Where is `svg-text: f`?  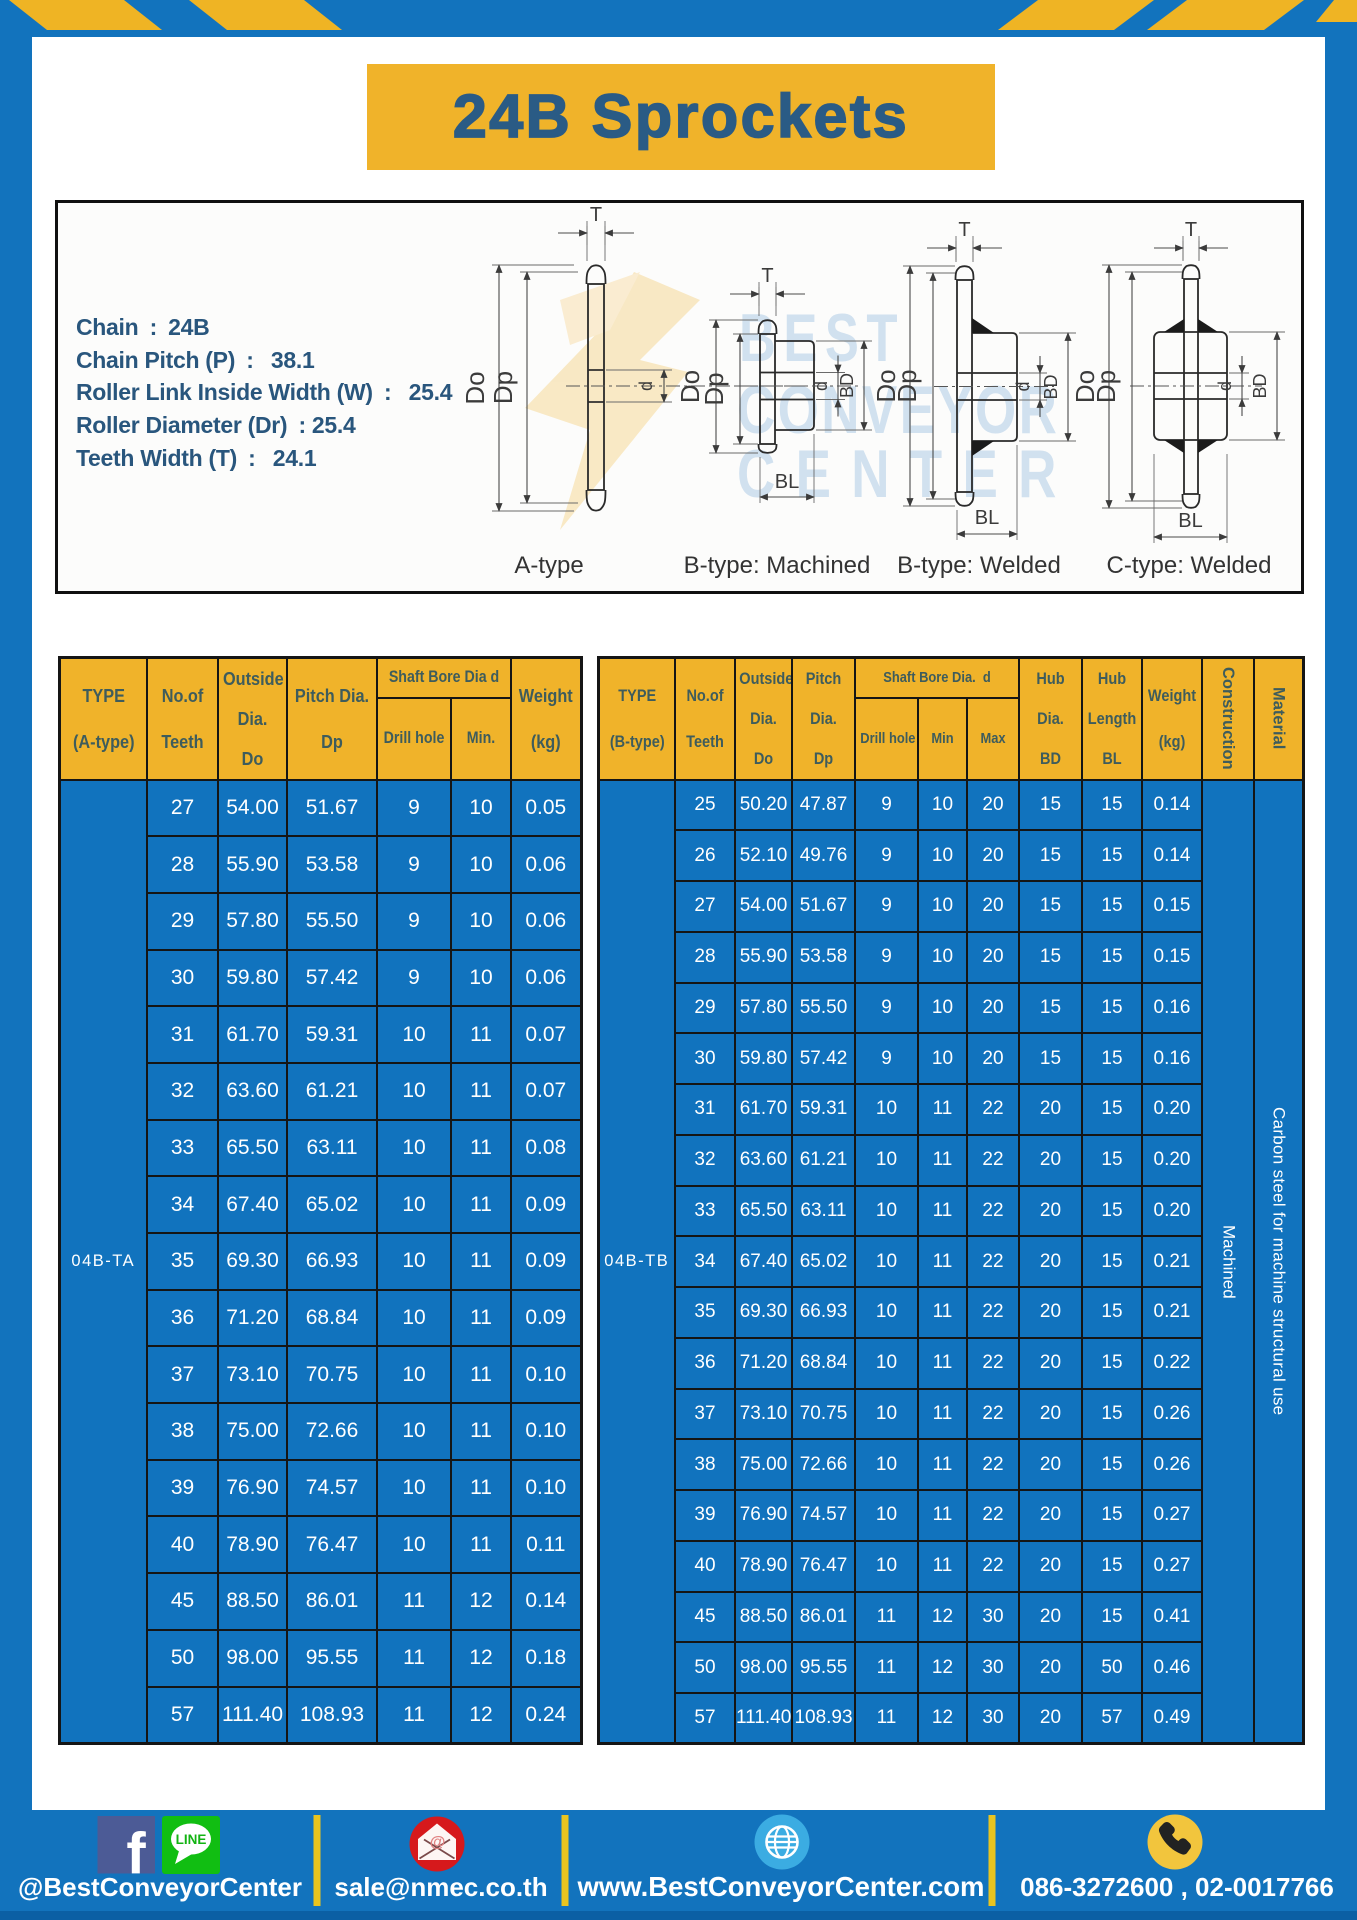
svg-text: f is located at coordinates (136, 1854).